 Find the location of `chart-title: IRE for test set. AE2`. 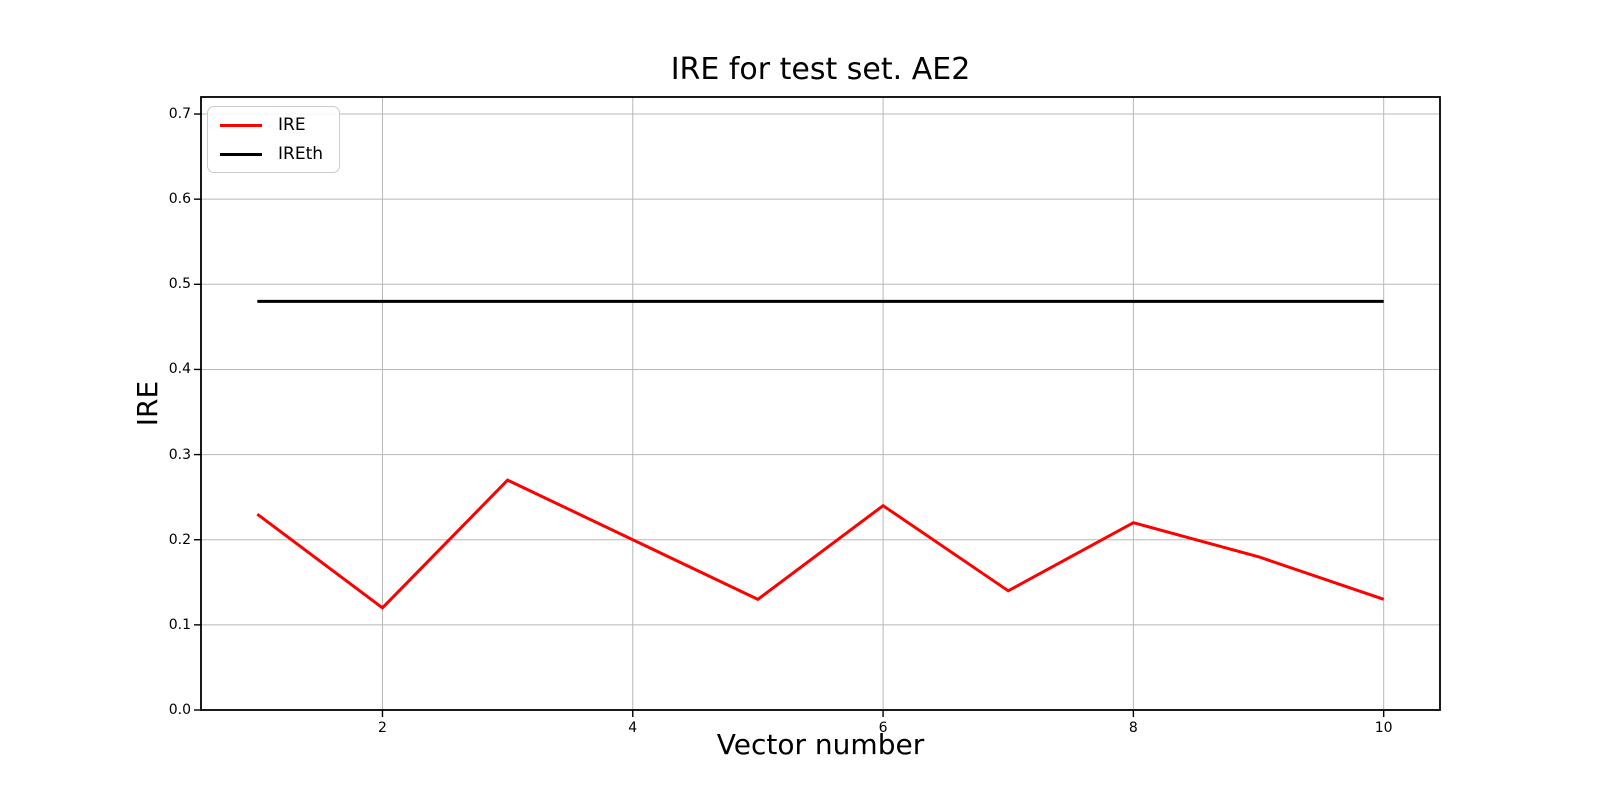

chart-title: IRE for test set. AE2 is located at coordinates (820, 69).